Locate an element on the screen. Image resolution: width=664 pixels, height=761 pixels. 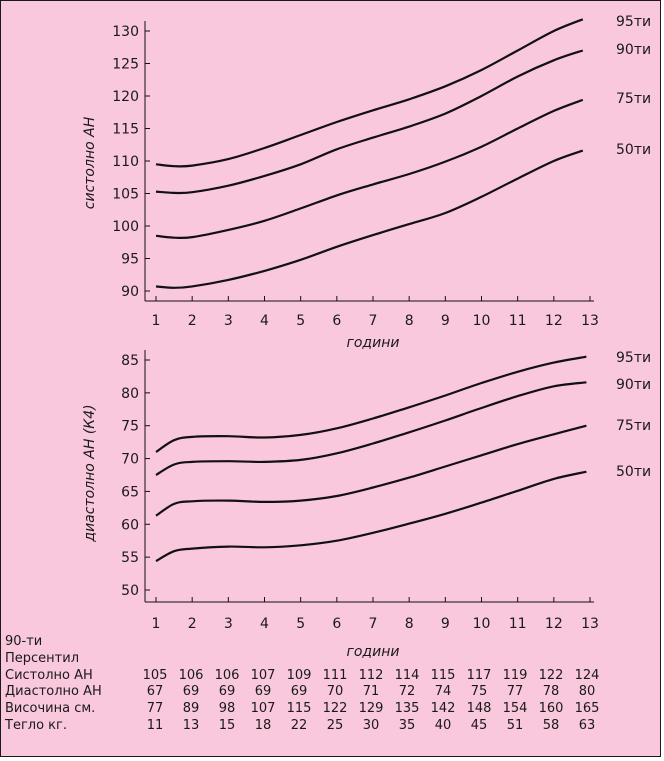
y-axis-title: диастолно АН (К4) is located at coordinates (90, 473).